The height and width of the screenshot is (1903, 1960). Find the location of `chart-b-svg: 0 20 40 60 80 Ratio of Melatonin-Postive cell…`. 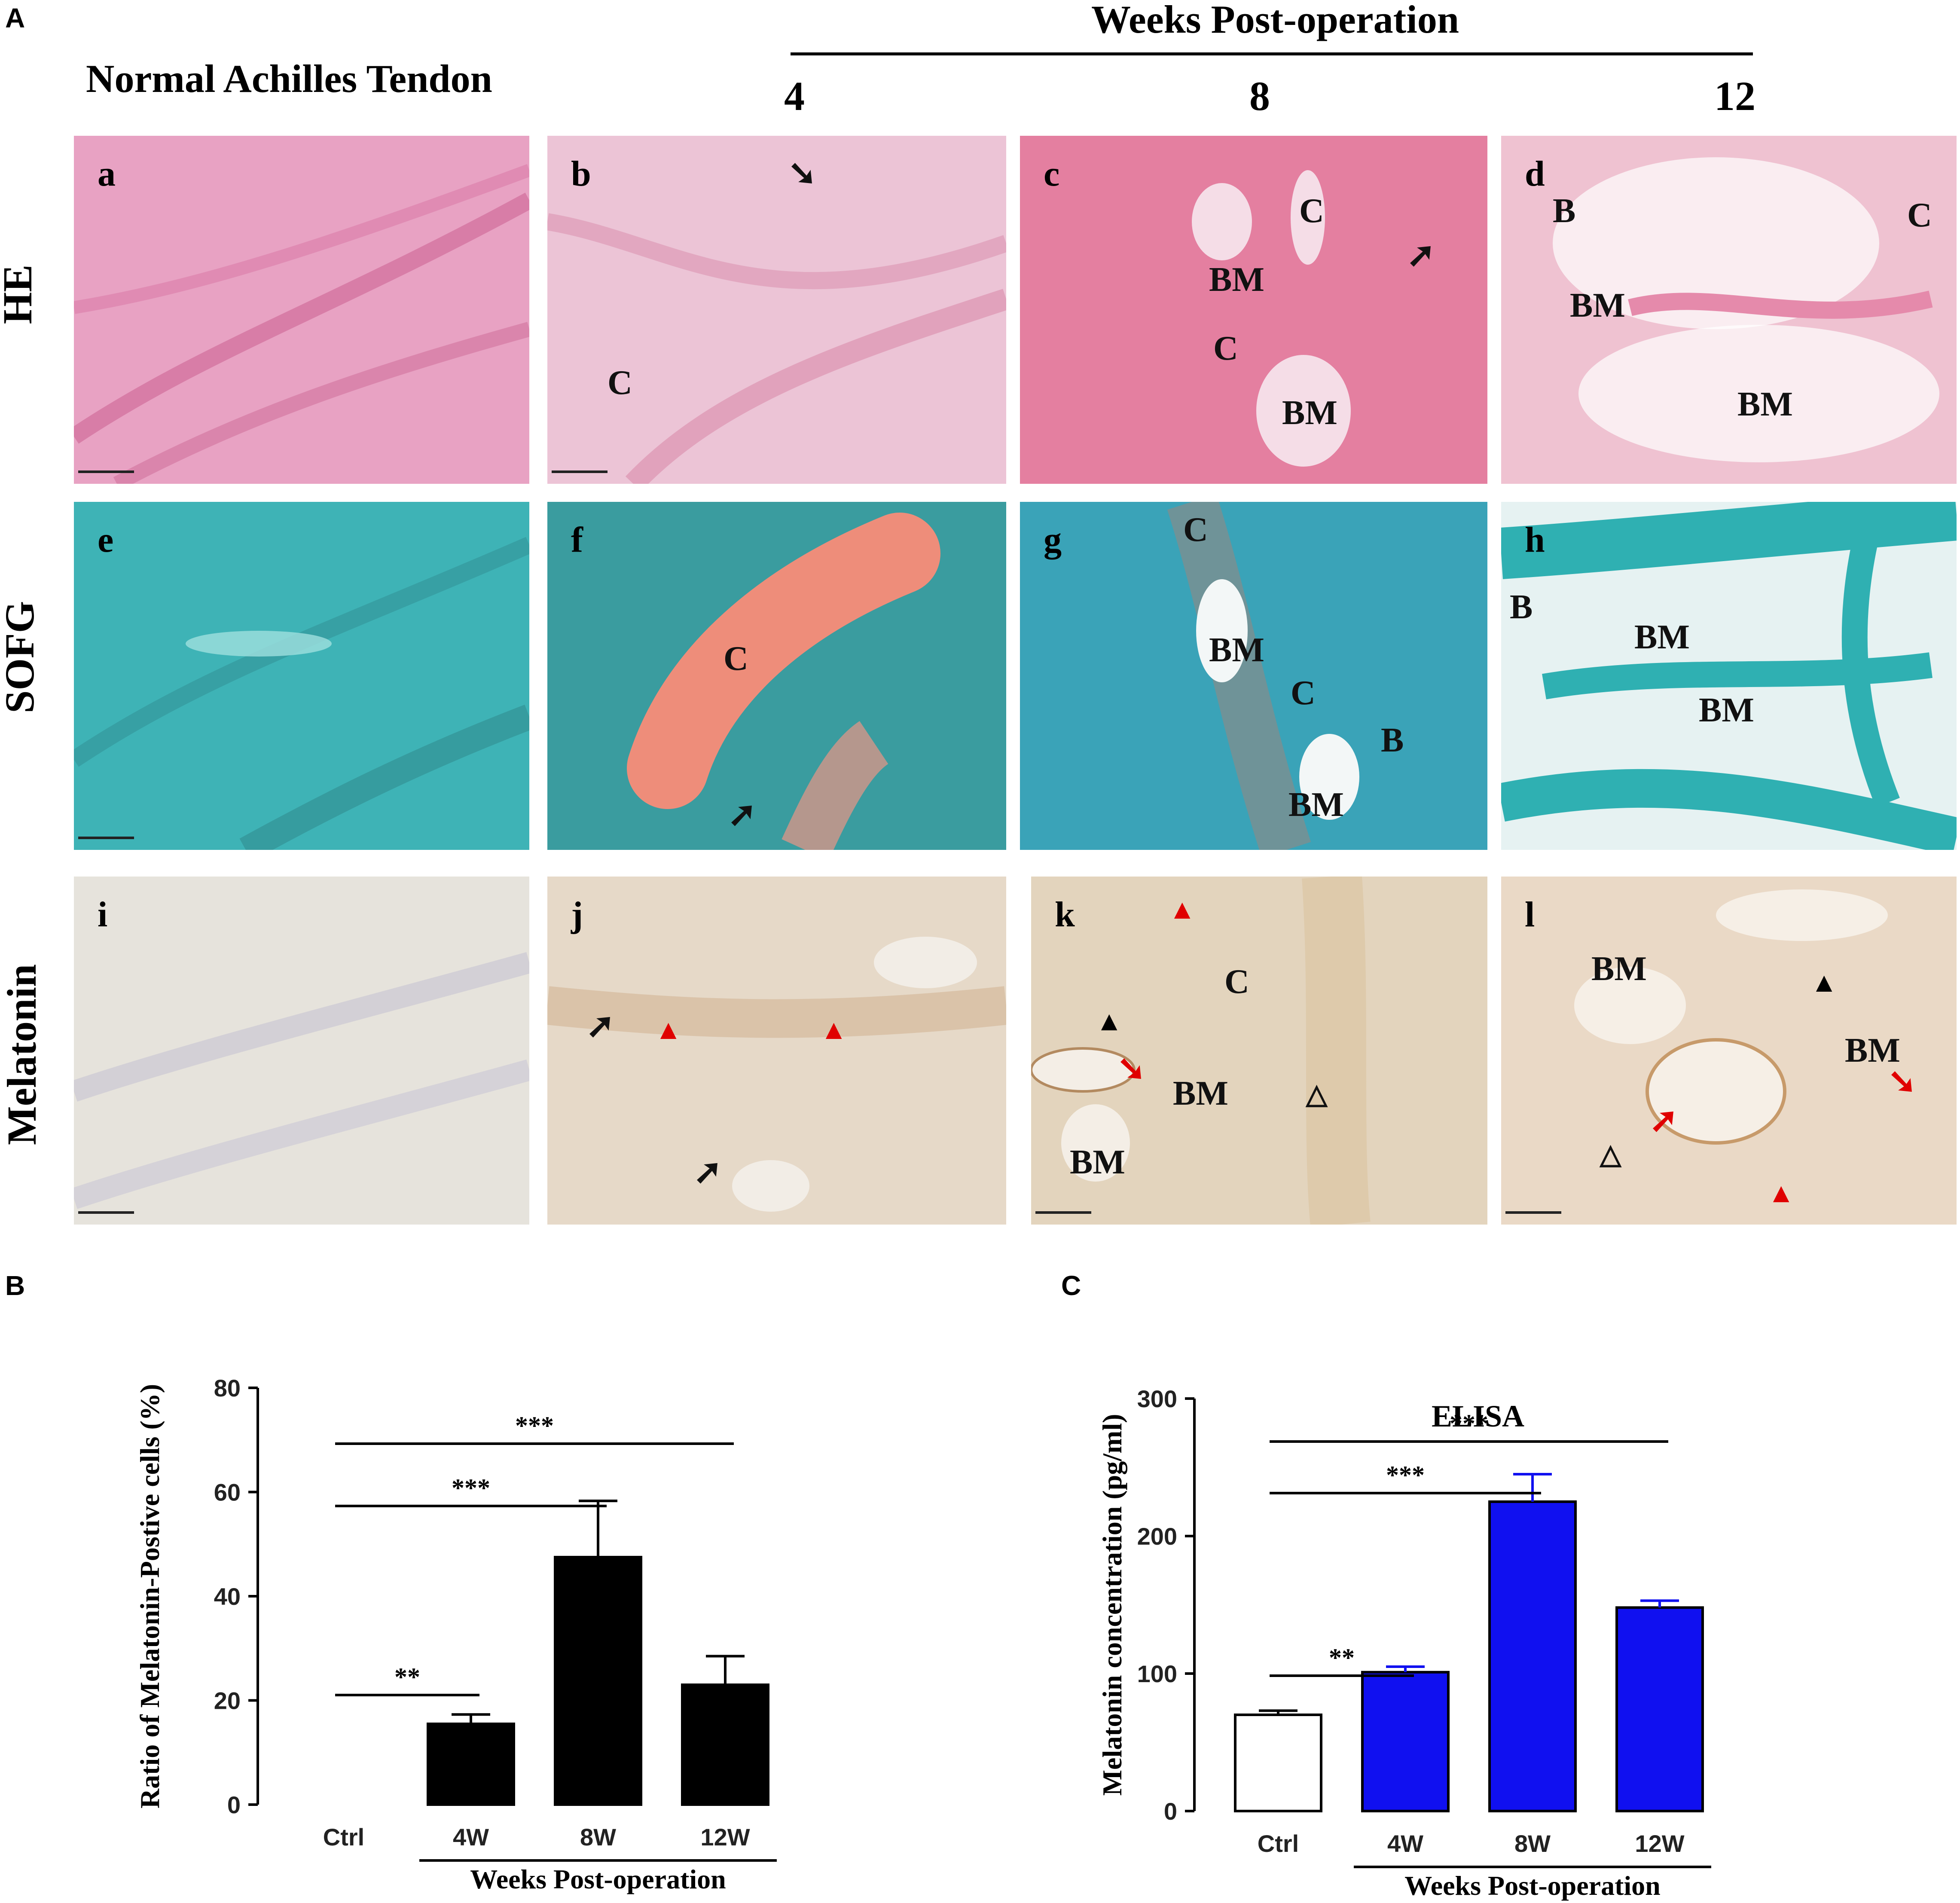

chart-b-svg: 0 20 40 60 80 Ratio of Melatonin-Postive cell… is located at coordinates (456, 1635).